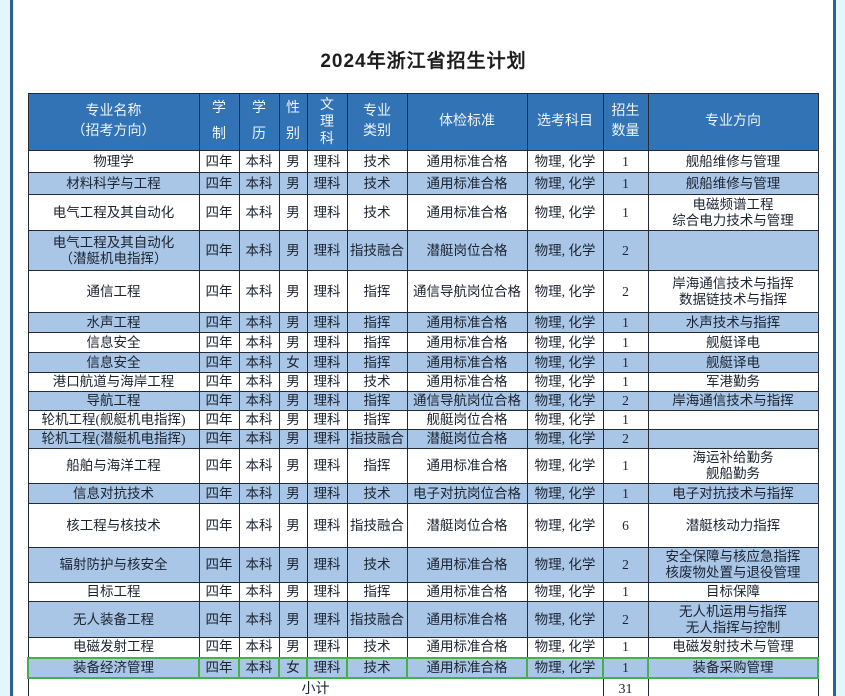  What do you see at coordinates (733, 420) in the screenshot?
I see `cell-direction` at bounding box center [733, 420].